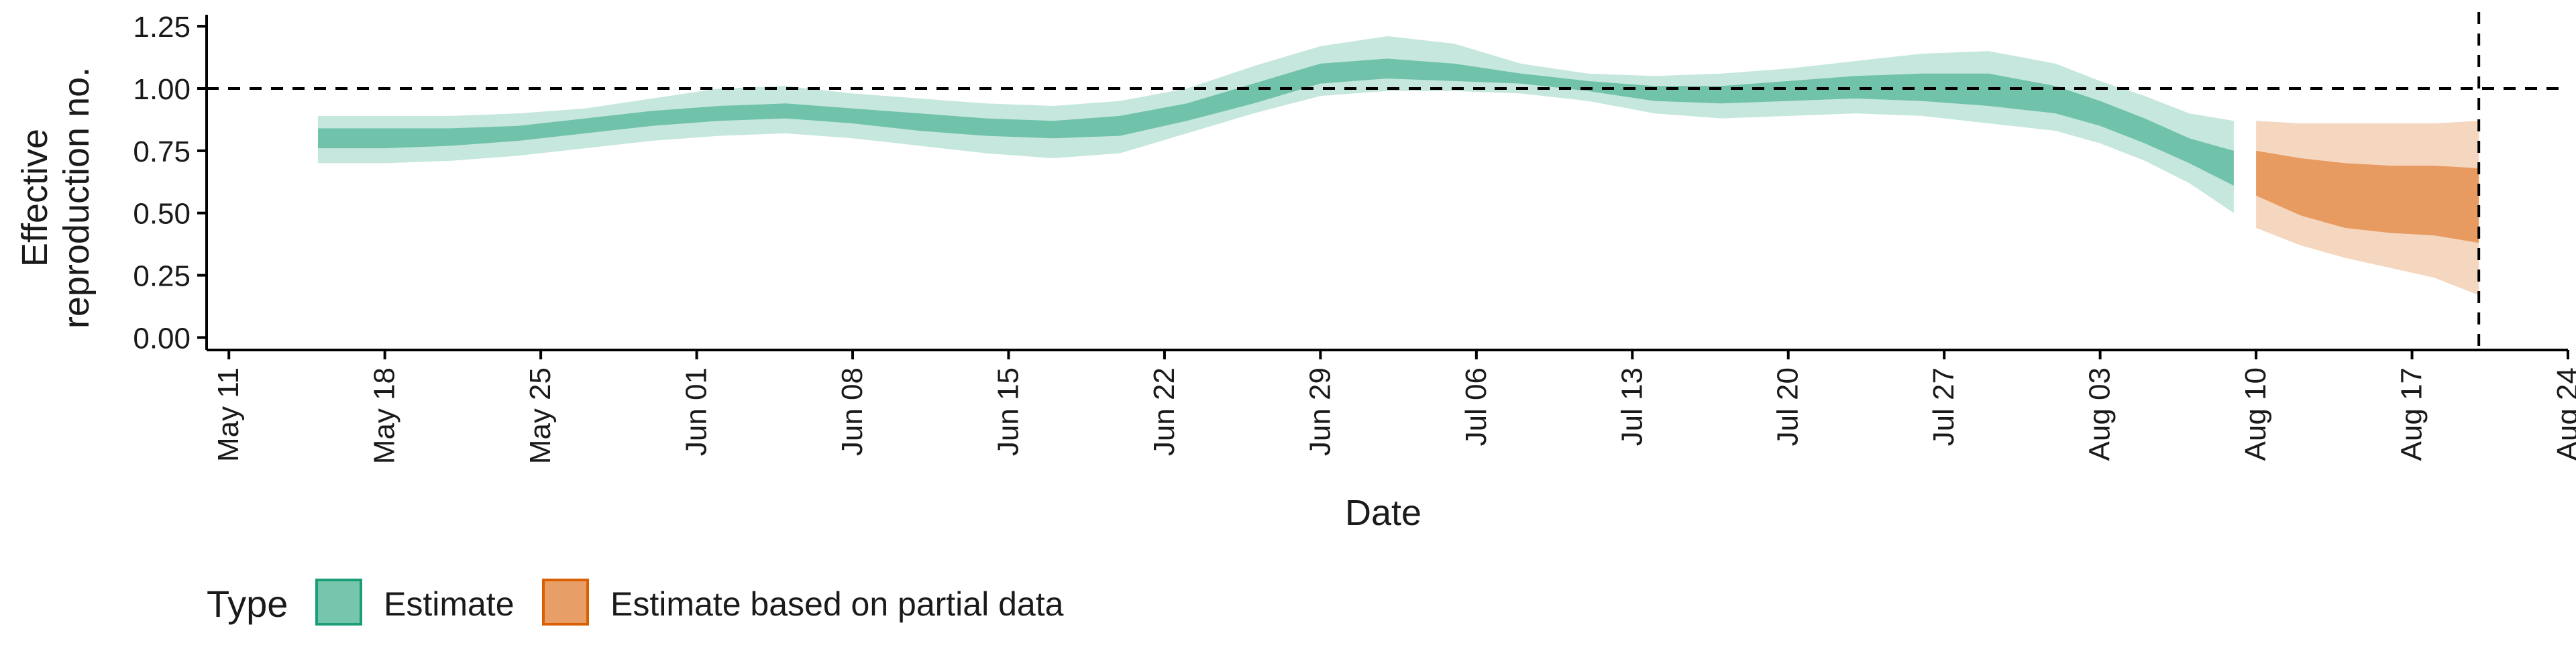 The height and width of the screenshot is (647, 2576). I want to click on x-tick-label: Jul 06, so click(1476, 407).